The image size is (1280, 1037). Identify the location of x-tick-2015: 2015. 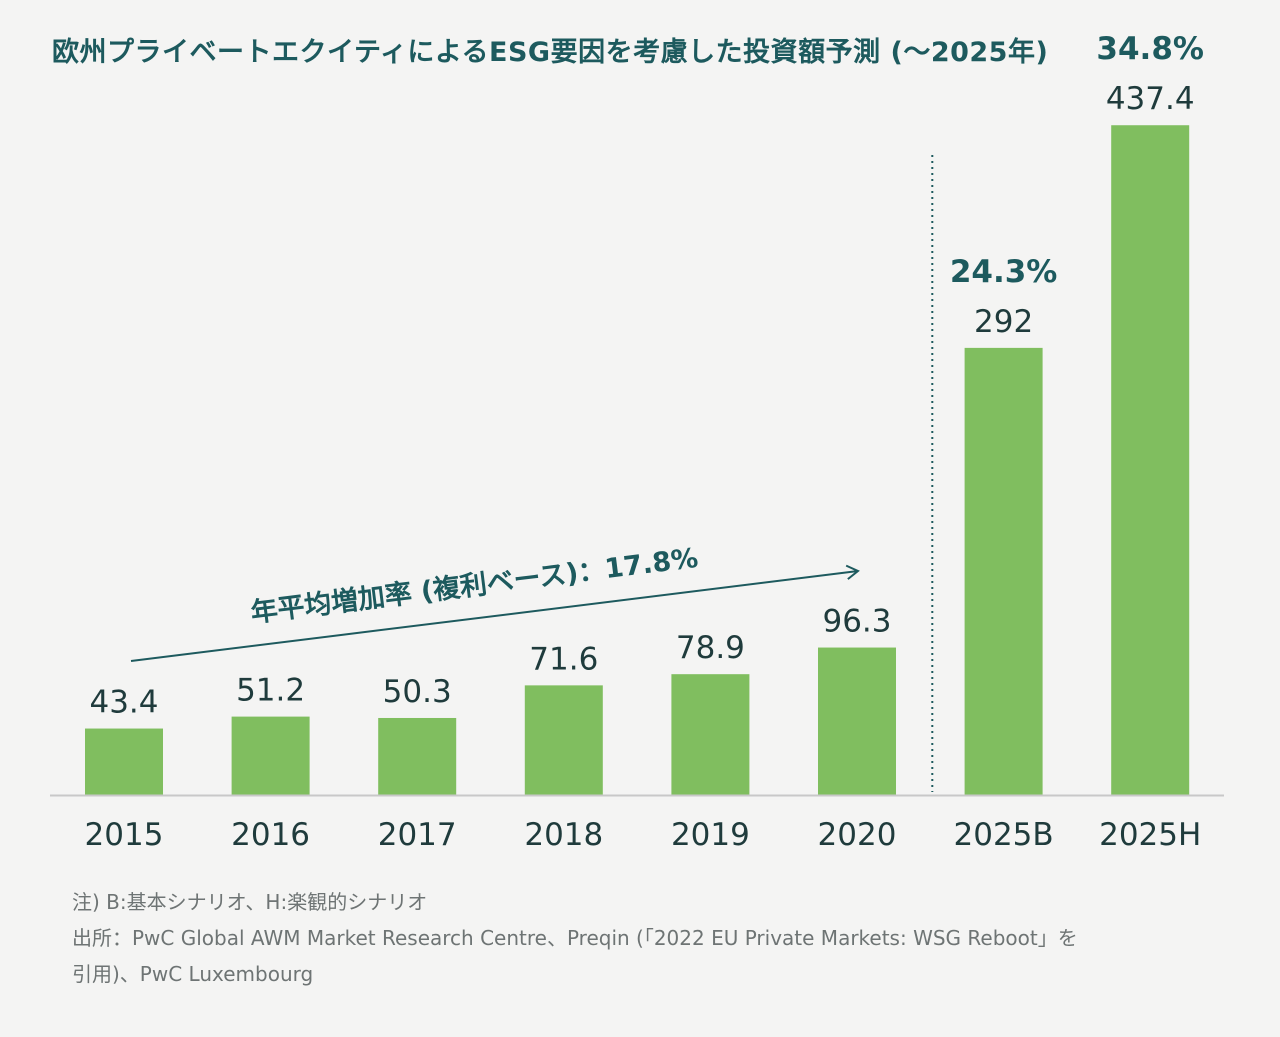
(124, 835).